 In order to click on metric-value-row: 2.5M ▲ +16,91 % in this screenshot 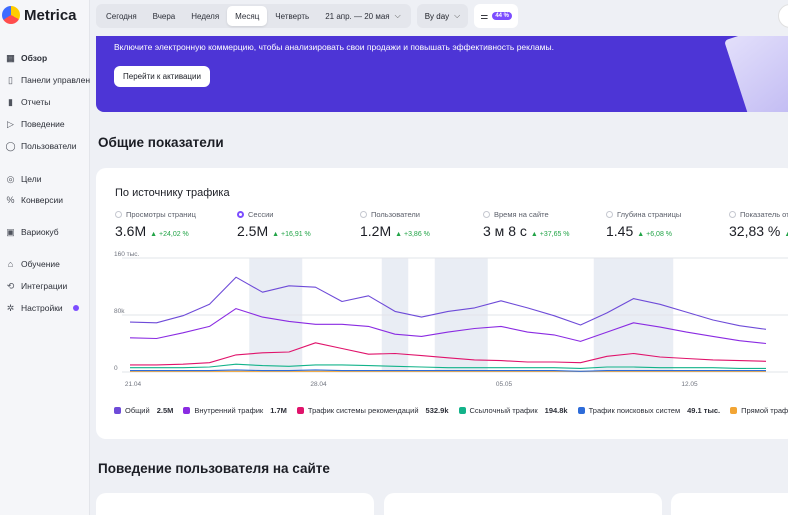, I will do `click(299, 231)`.